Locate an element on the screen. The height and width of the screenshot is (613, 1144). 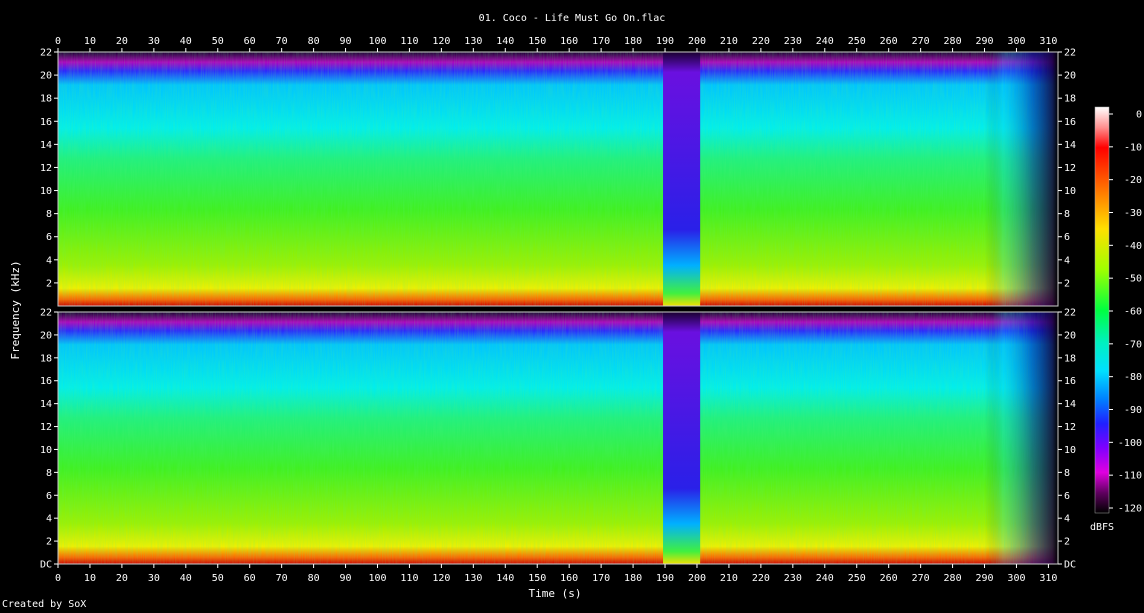
x-tick-label-bottom: 180 is located at coordinates (633, 578).